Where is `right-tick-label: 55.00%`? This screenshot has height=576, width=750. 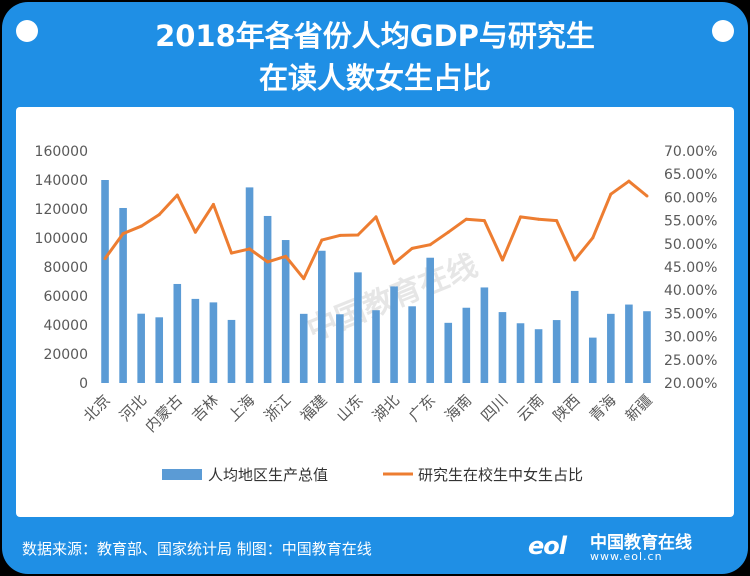 right-tick-label: 55.00% is located at coordinates (690, 222).